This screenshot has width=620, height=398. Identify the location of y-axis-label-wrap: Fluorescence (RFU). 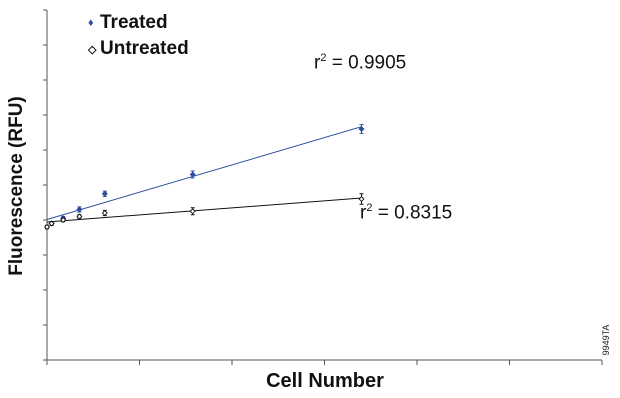
(17, 199).